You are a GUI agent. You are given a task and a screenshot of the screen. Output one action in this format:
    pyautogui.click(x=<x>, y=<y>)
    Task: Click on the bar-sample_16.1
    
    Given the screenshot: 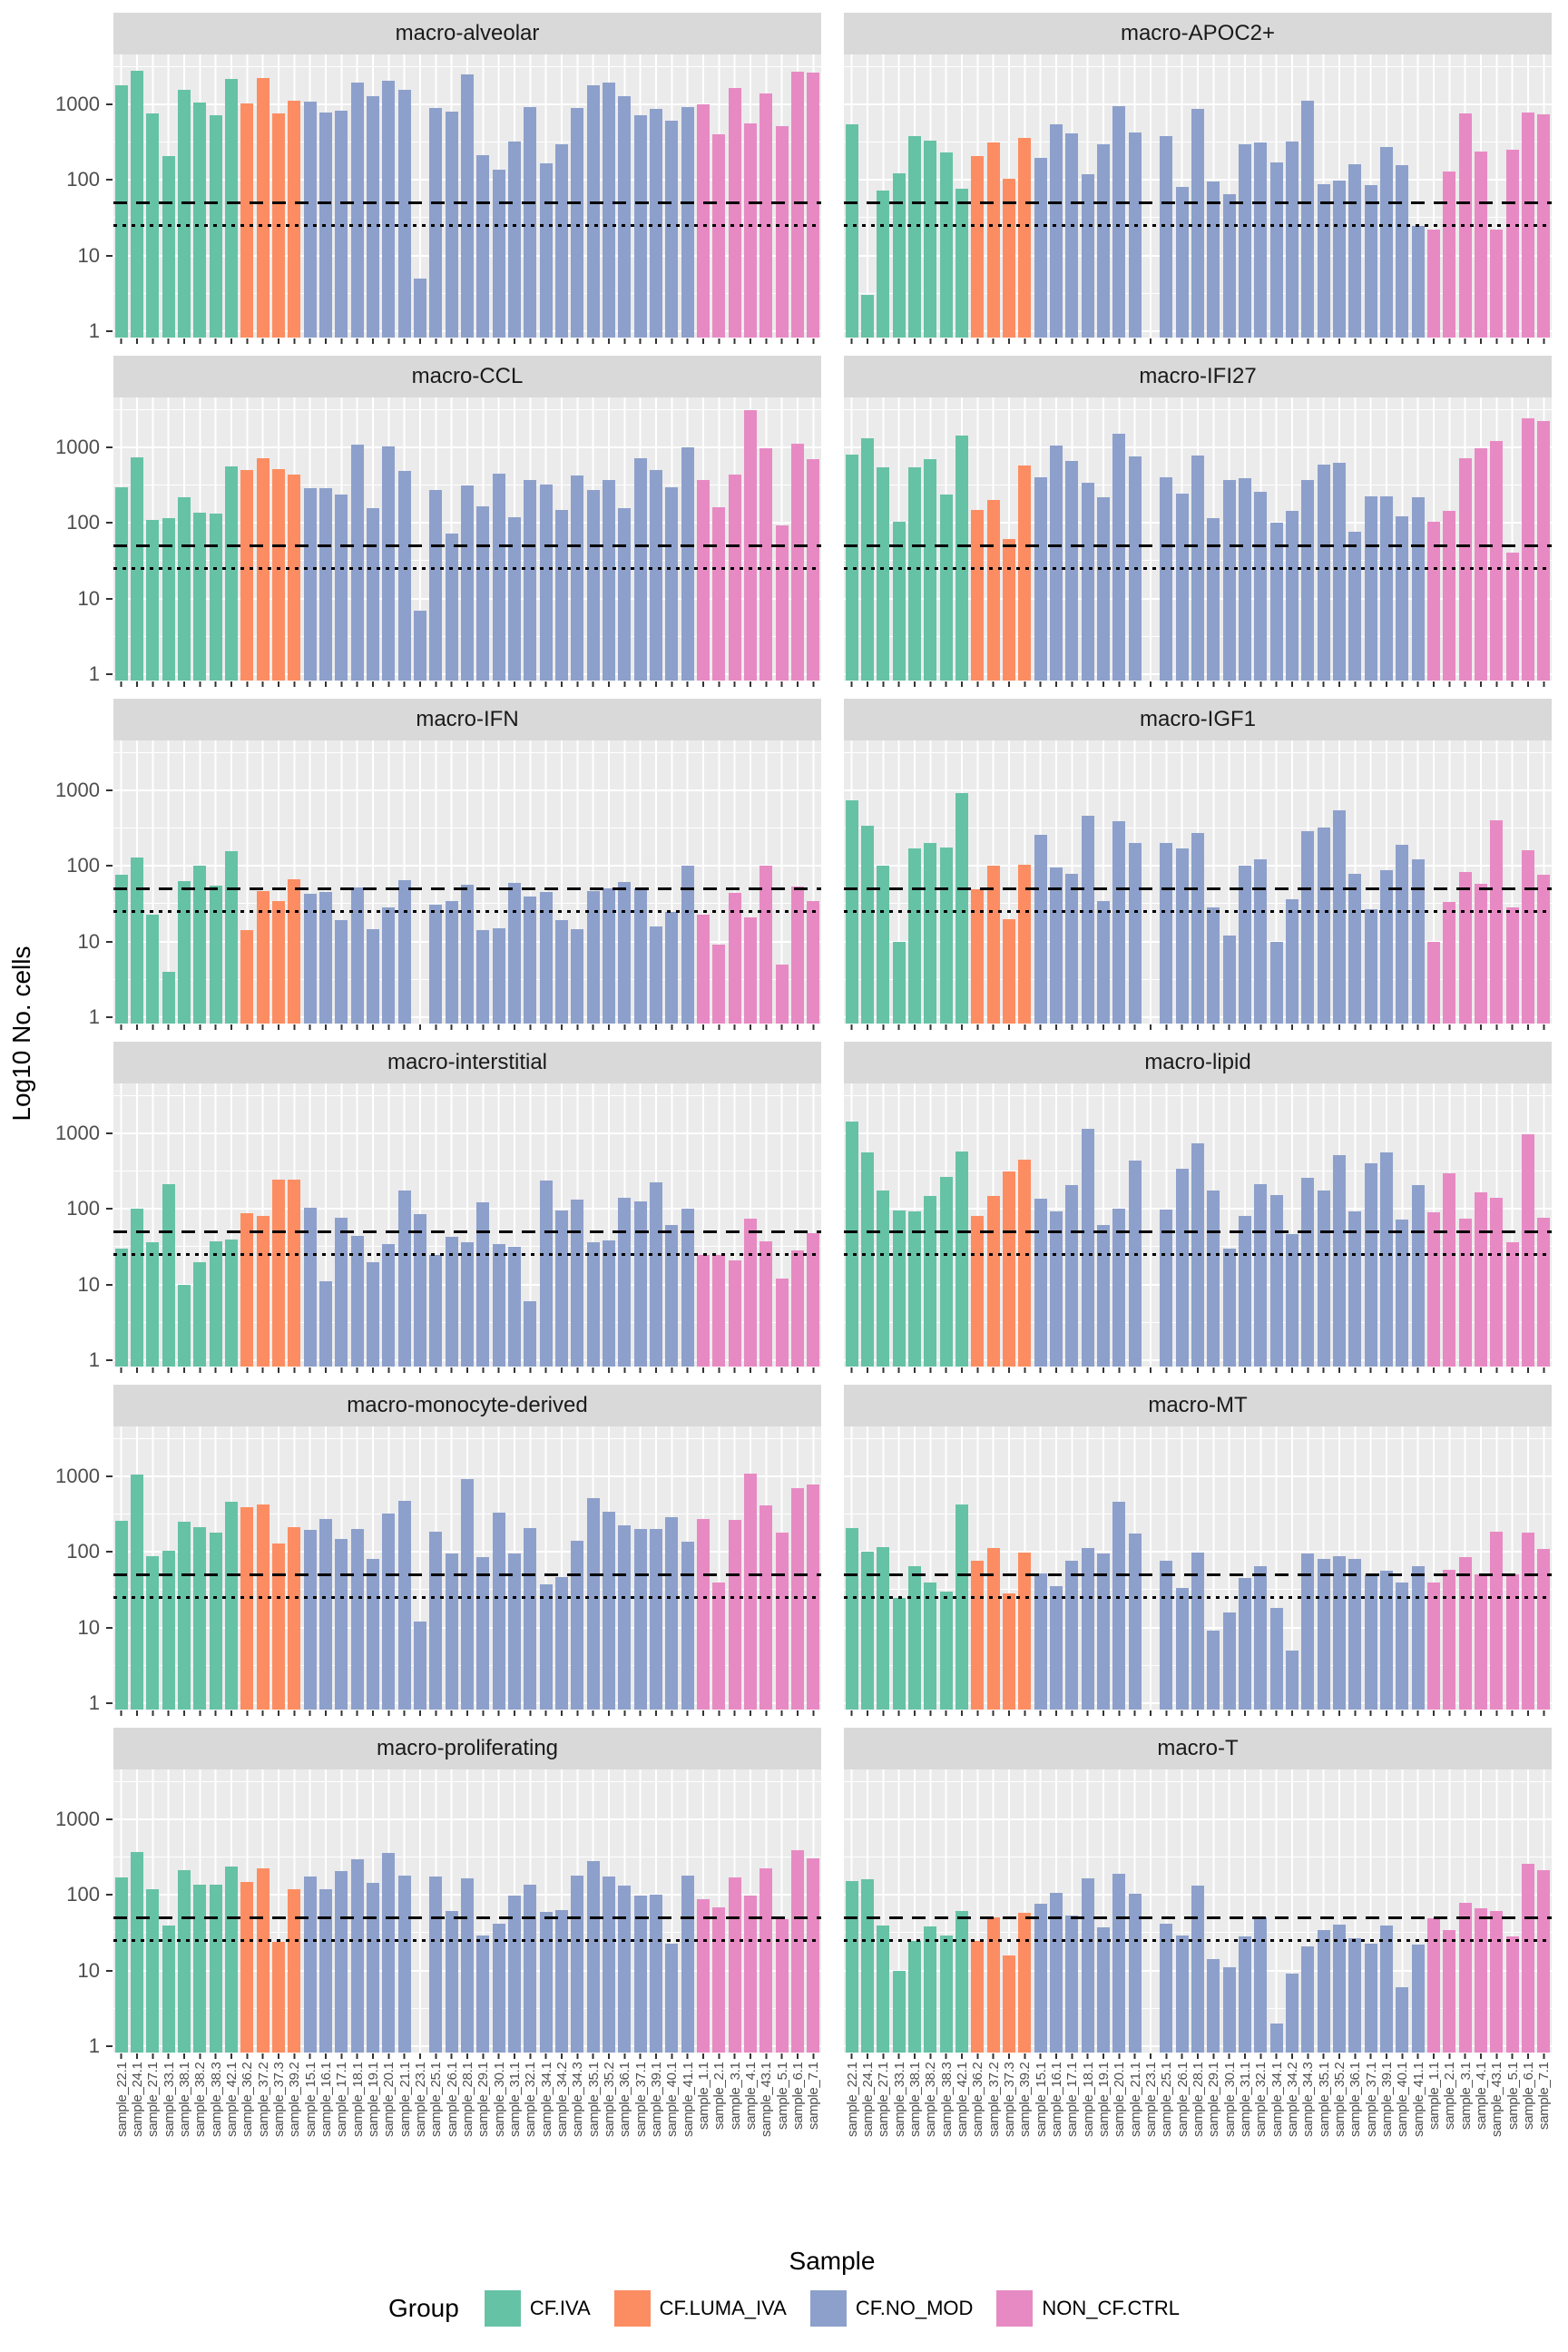 What is the action you would take?
    pyautogui.click(x=325, y=1971)
    